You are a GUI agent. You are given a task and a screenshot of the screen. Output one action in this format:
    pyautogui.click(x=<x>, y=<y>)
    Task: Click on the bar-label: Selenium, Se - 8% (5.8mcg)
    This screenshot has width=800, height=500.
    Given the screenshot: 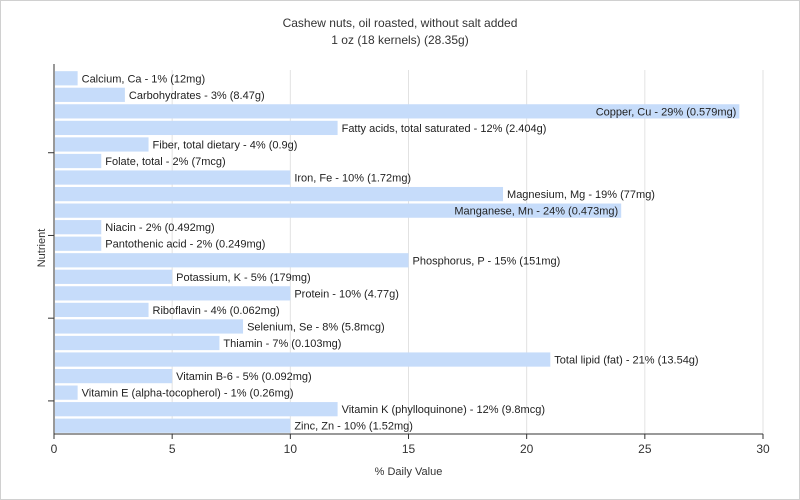 What is the action you would take?
    pyautogui.click(x=316, y=327)
    